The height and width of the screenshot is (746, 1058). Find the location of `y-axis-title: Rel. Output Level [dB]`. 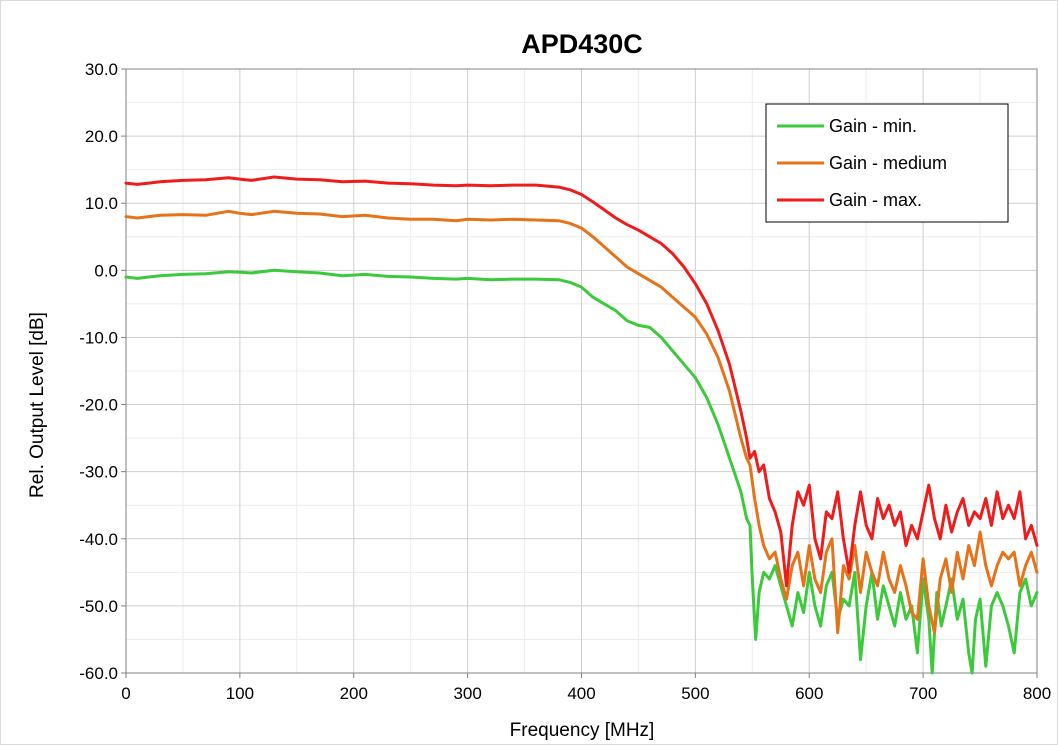

y-axis-title: Rel. Output Level [dB] is located at coordinates (37, 405).